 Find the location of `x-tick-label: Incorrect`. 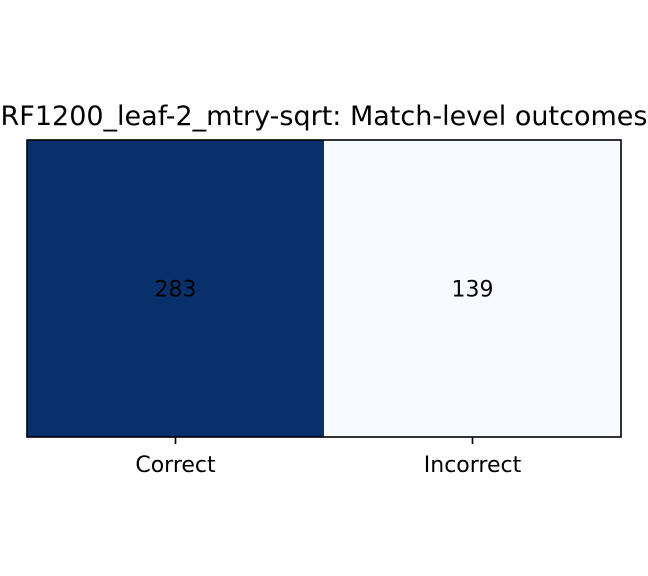

x-tick-label: Incorrect is located at coordinates (473, 465).